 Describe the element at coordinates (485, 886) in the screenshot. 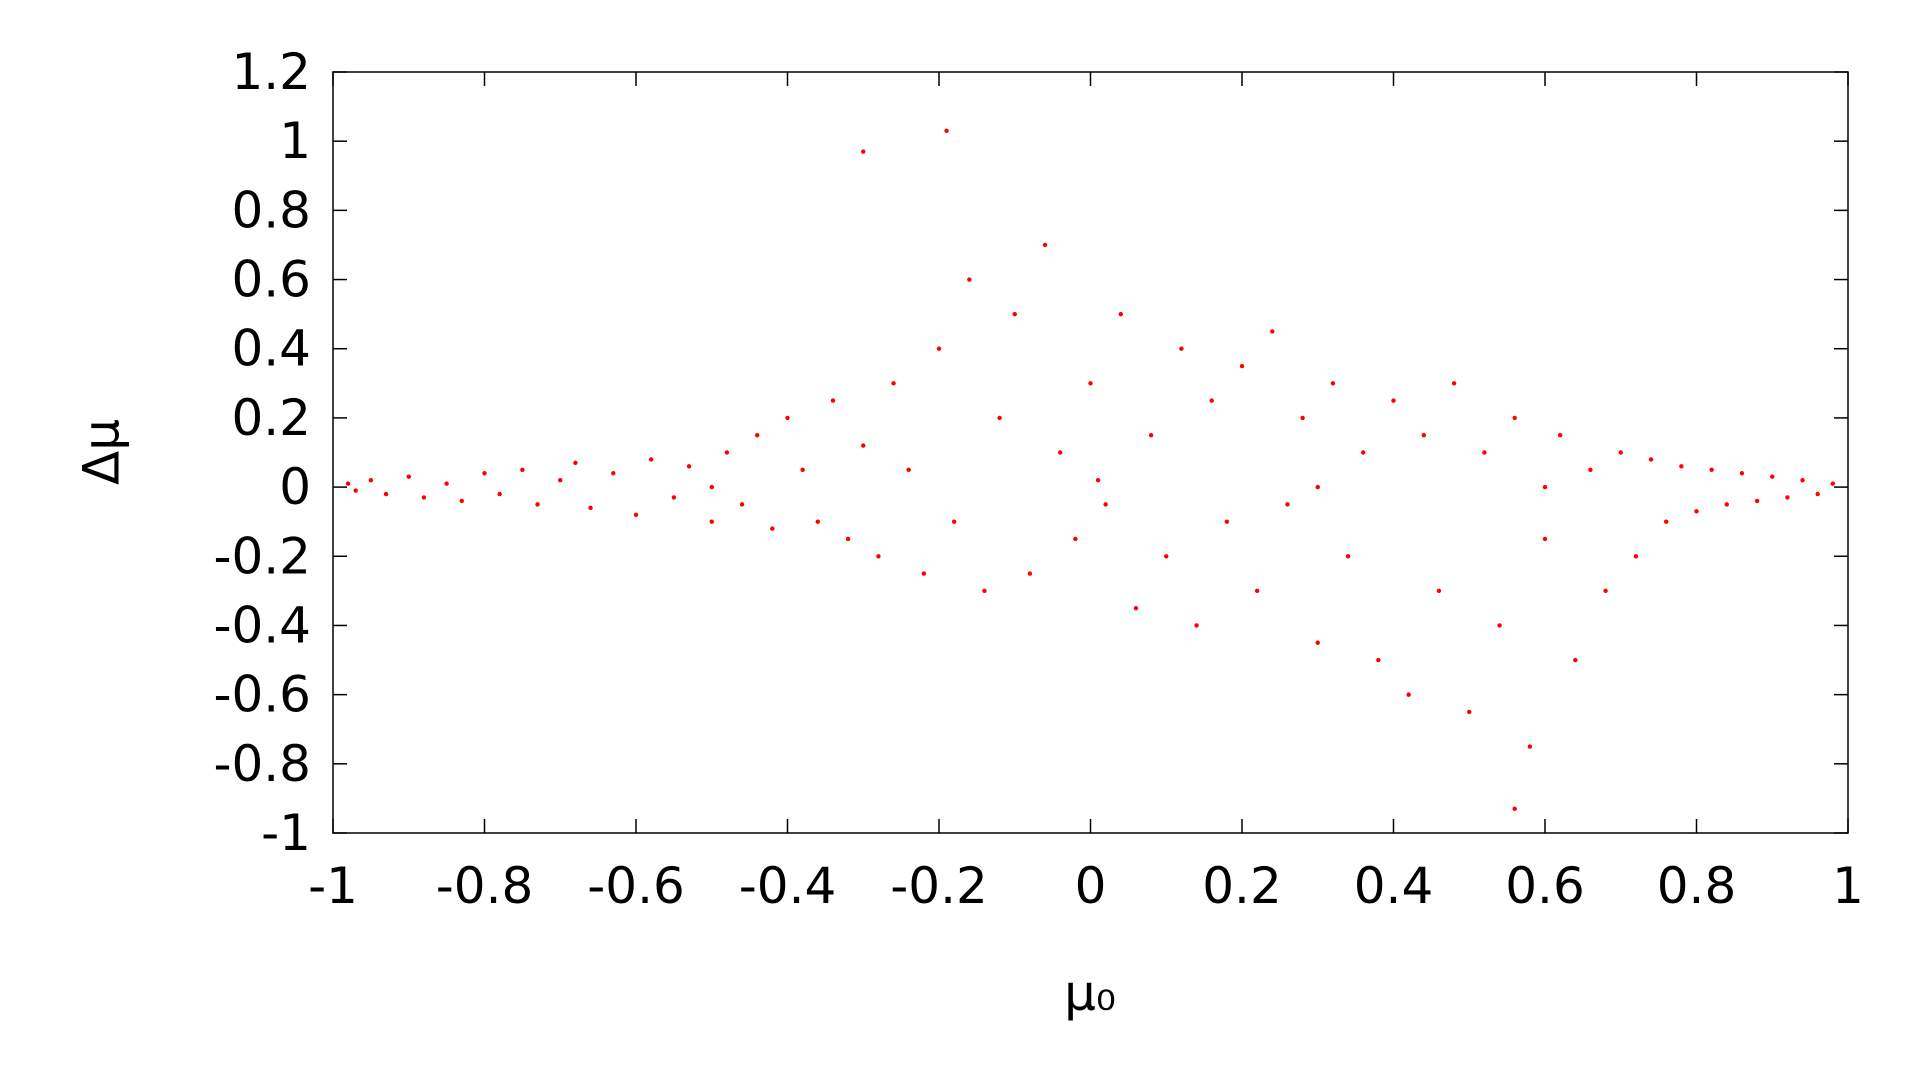

I see `x-tick-label: -0.8` at that location.